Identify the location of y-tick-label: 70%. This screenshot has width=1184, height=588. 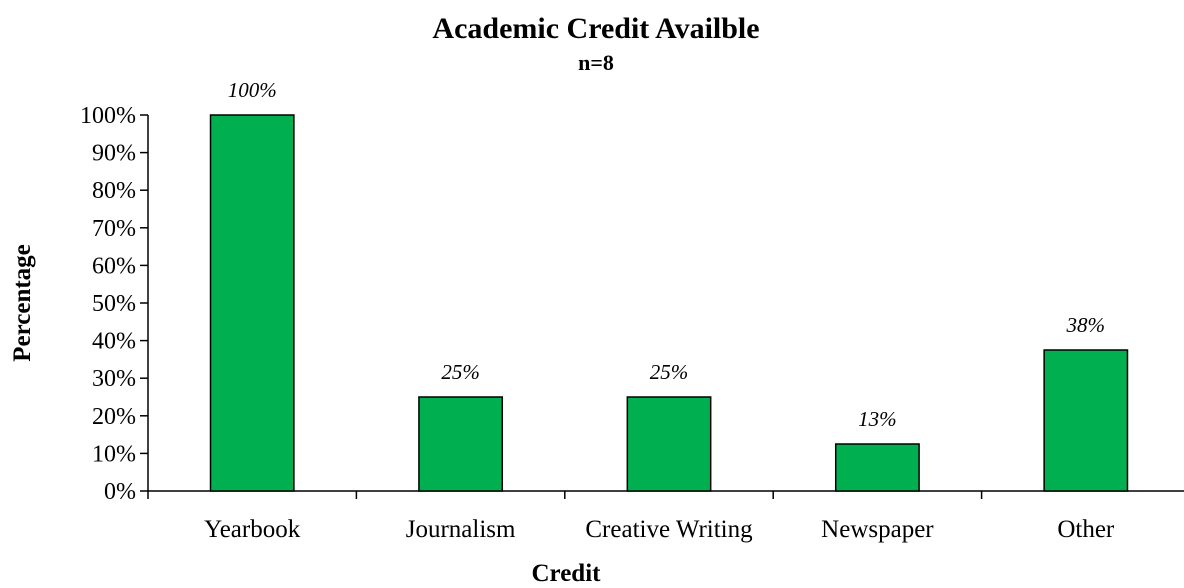
(114, 229).